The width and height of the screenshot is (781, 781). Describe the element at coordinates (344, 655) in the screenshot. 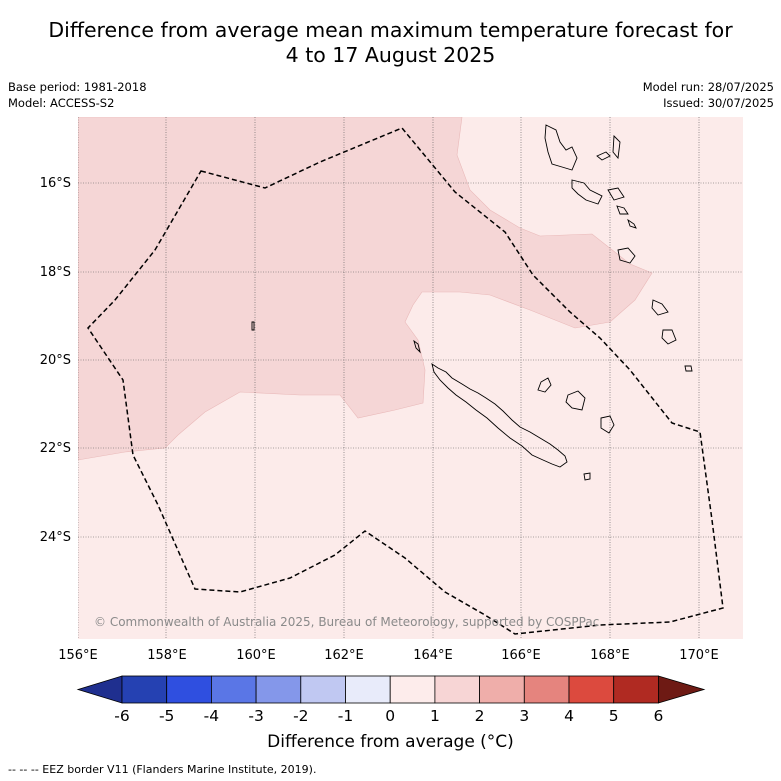

I see `lon-label: 162°E` at that location.